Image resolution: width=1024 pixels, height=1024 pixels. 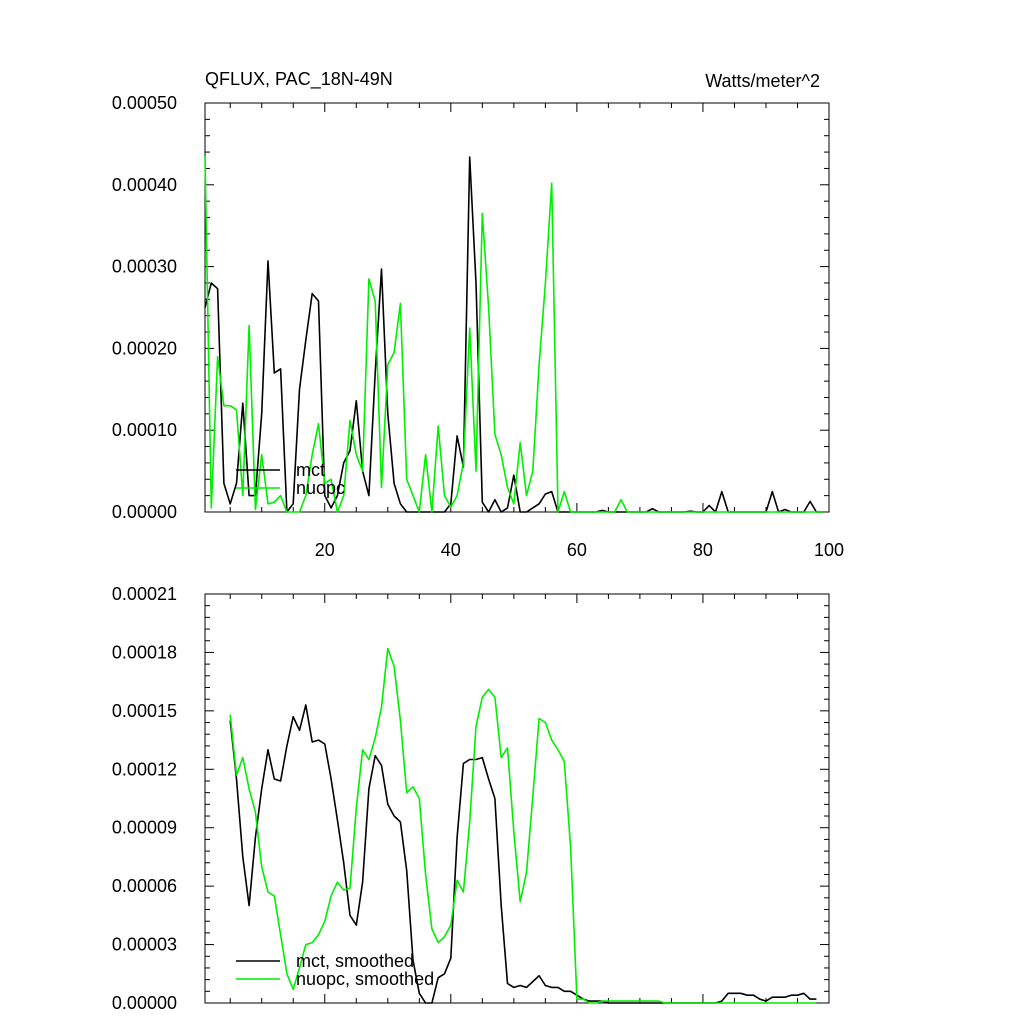 I want to click on y-tick-label: 0.00015, so click(x=144, y=711).